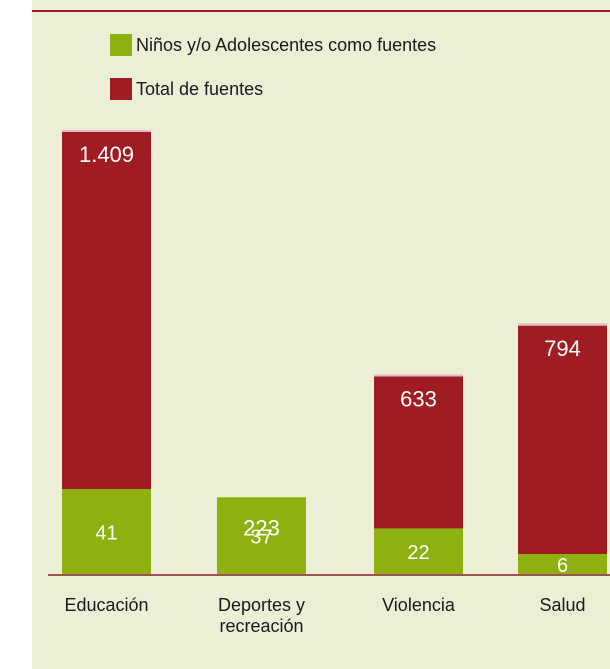  I want to click on top-rule, so click(321, 11).